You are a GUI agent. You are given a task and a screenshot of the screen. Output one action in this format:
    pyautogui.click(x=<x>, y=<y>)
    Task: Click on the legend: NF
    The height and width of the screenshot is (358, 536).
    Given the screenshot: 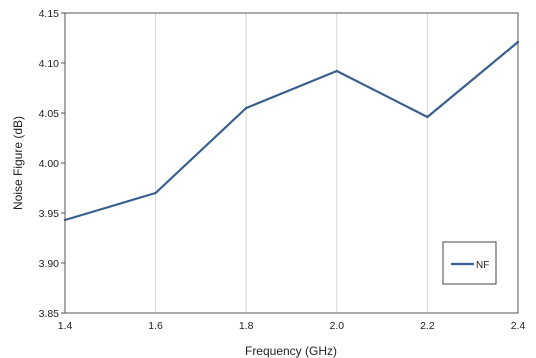 What is the action you would take?
    pyautogui.click(x=469, y=263)
    